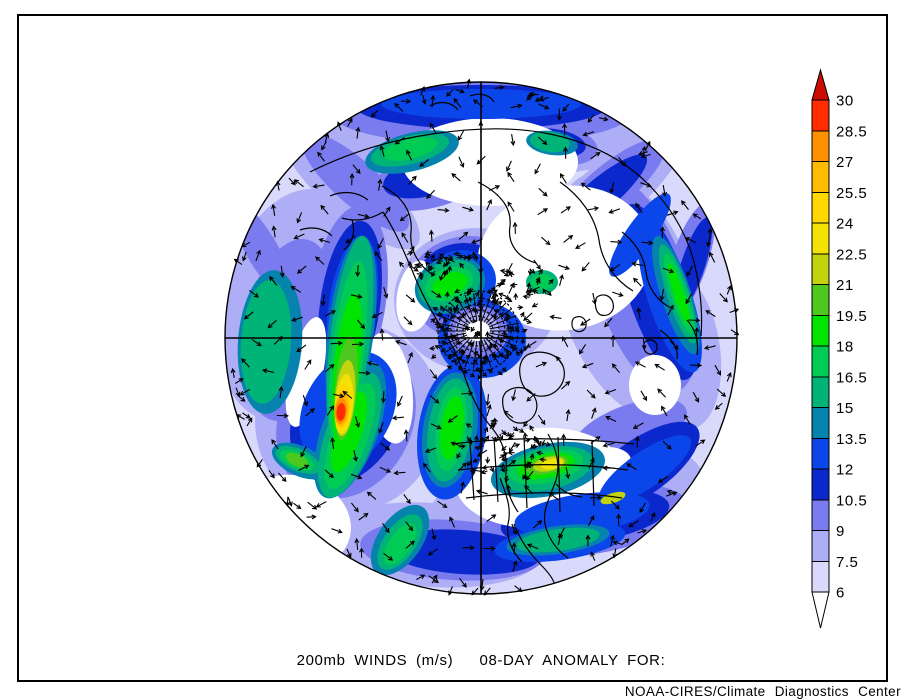 This screenshot has width=904, height=699. What do you see at coordinates (845, 101) in the screenshot?
I see `colorbar-tick-label: 30` at bounding box center [845, 101].